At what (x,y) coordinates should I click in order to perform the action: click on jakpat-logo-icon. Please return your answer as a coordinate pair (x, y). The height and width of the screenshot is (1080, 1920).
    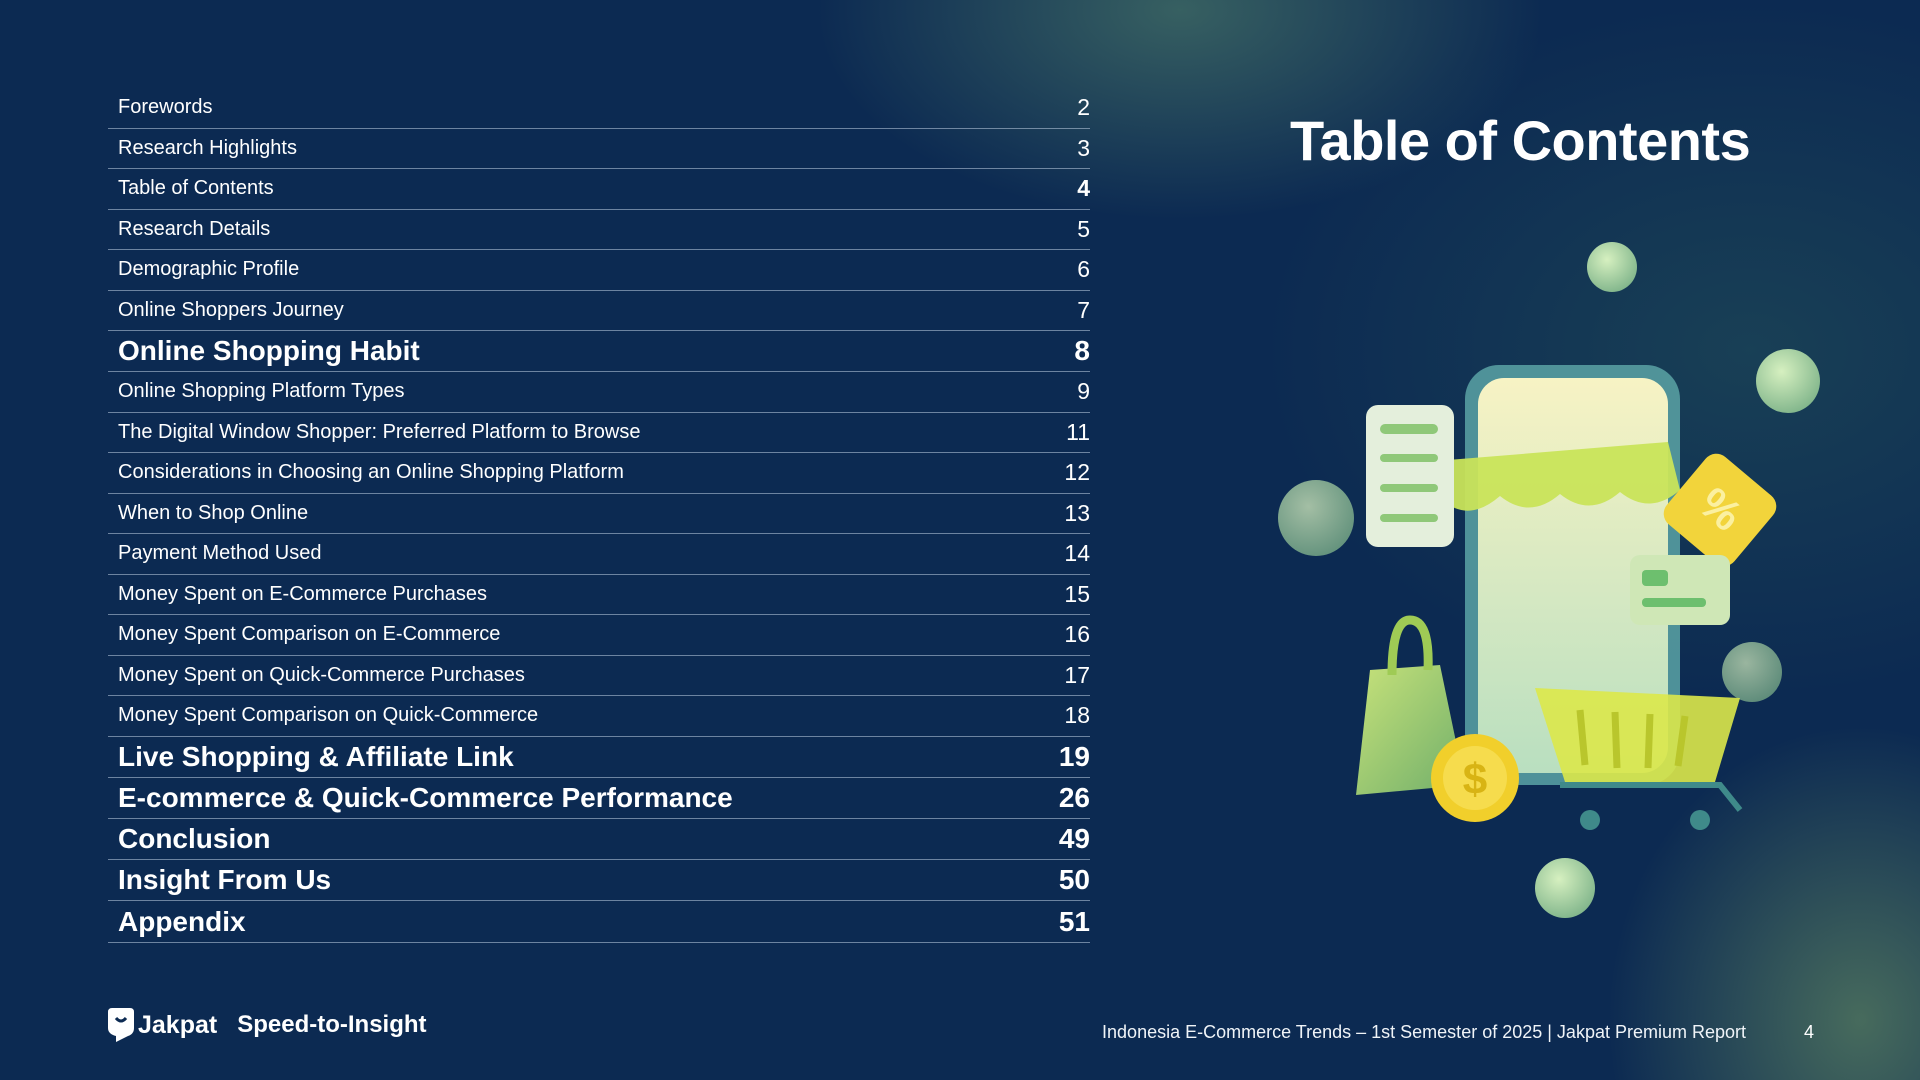
    Looking at the image, I should click on (121, 1025).